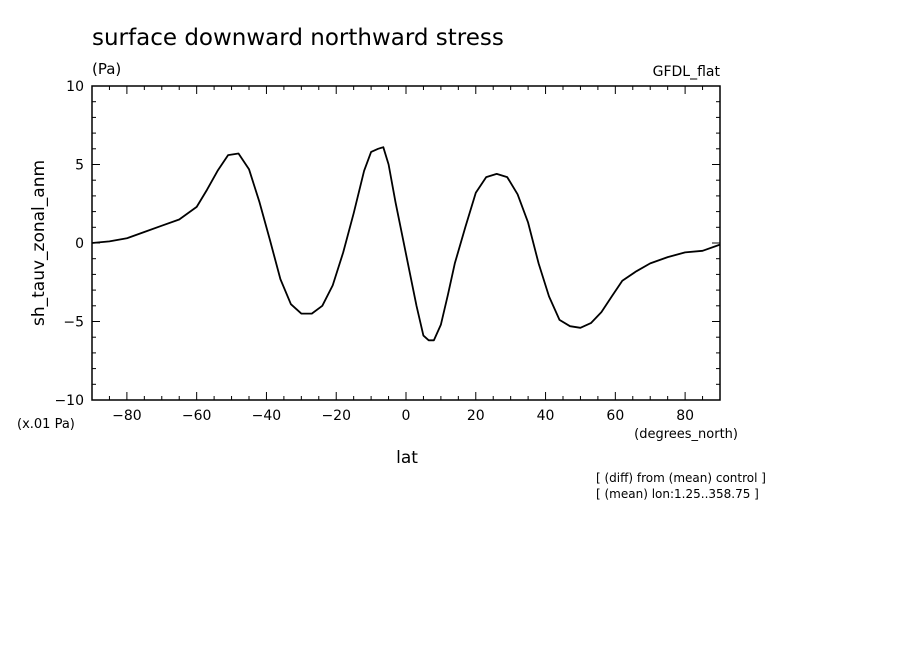 The image size is (904, 654). What do you see at coordinates (39, 243) in the screenshot?
I see `y-axis-label: sh_tauv_zonal_anm` at bounding box center [39, 243].